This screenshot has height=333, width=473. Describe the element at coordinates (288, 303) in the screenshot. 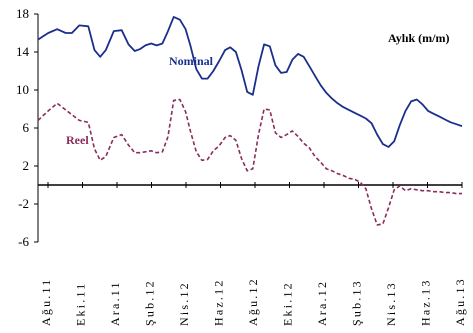

I see `x-tick-label: Eki.12` at that location.